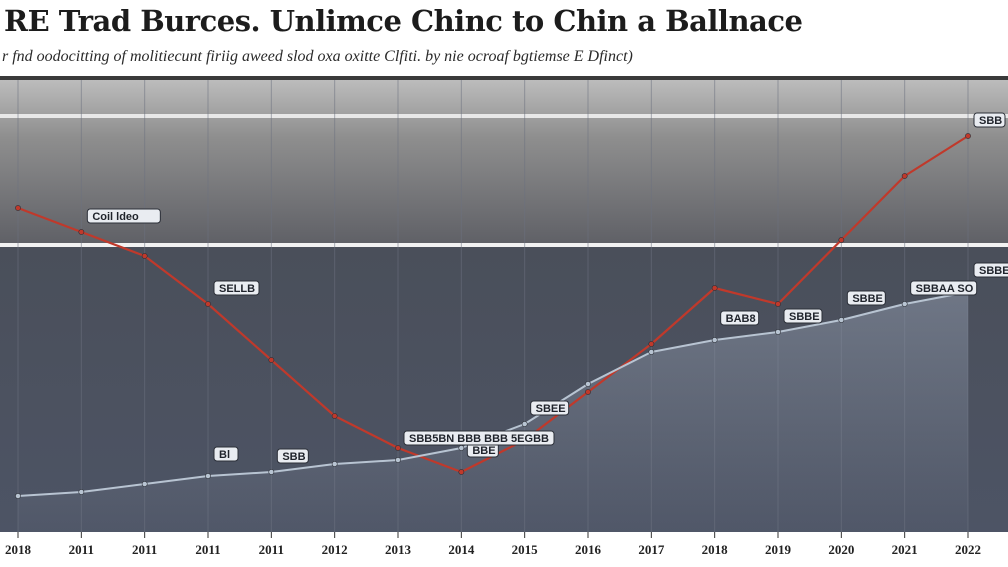 The width and height of the screenshot is (1008, 567). I want to click on annotation-label: BAB8, so click(740, 318).